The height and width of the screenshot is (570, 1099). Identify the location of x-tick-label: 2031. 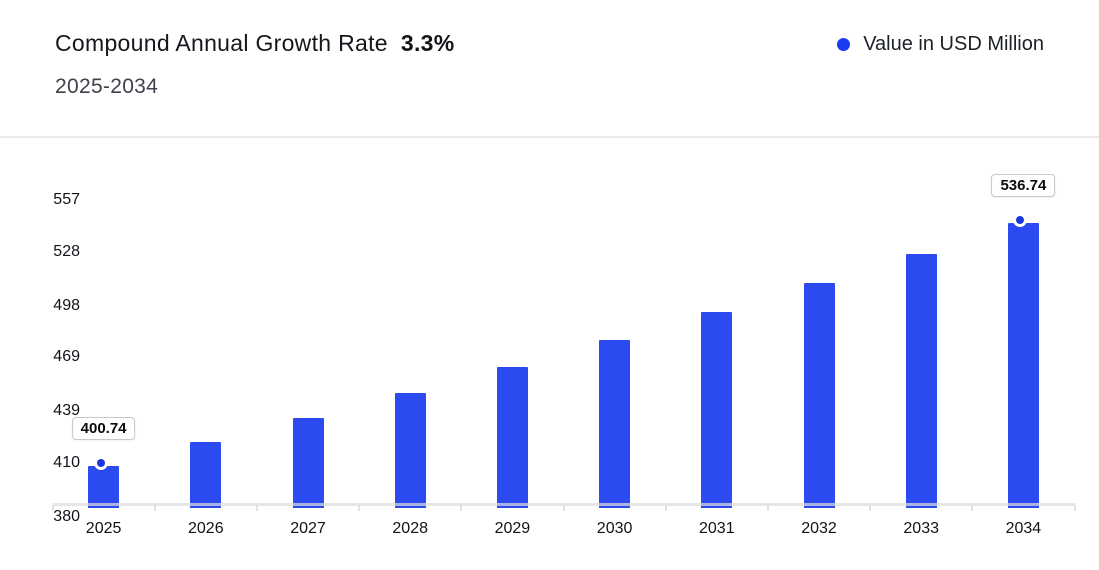
(717, 528).